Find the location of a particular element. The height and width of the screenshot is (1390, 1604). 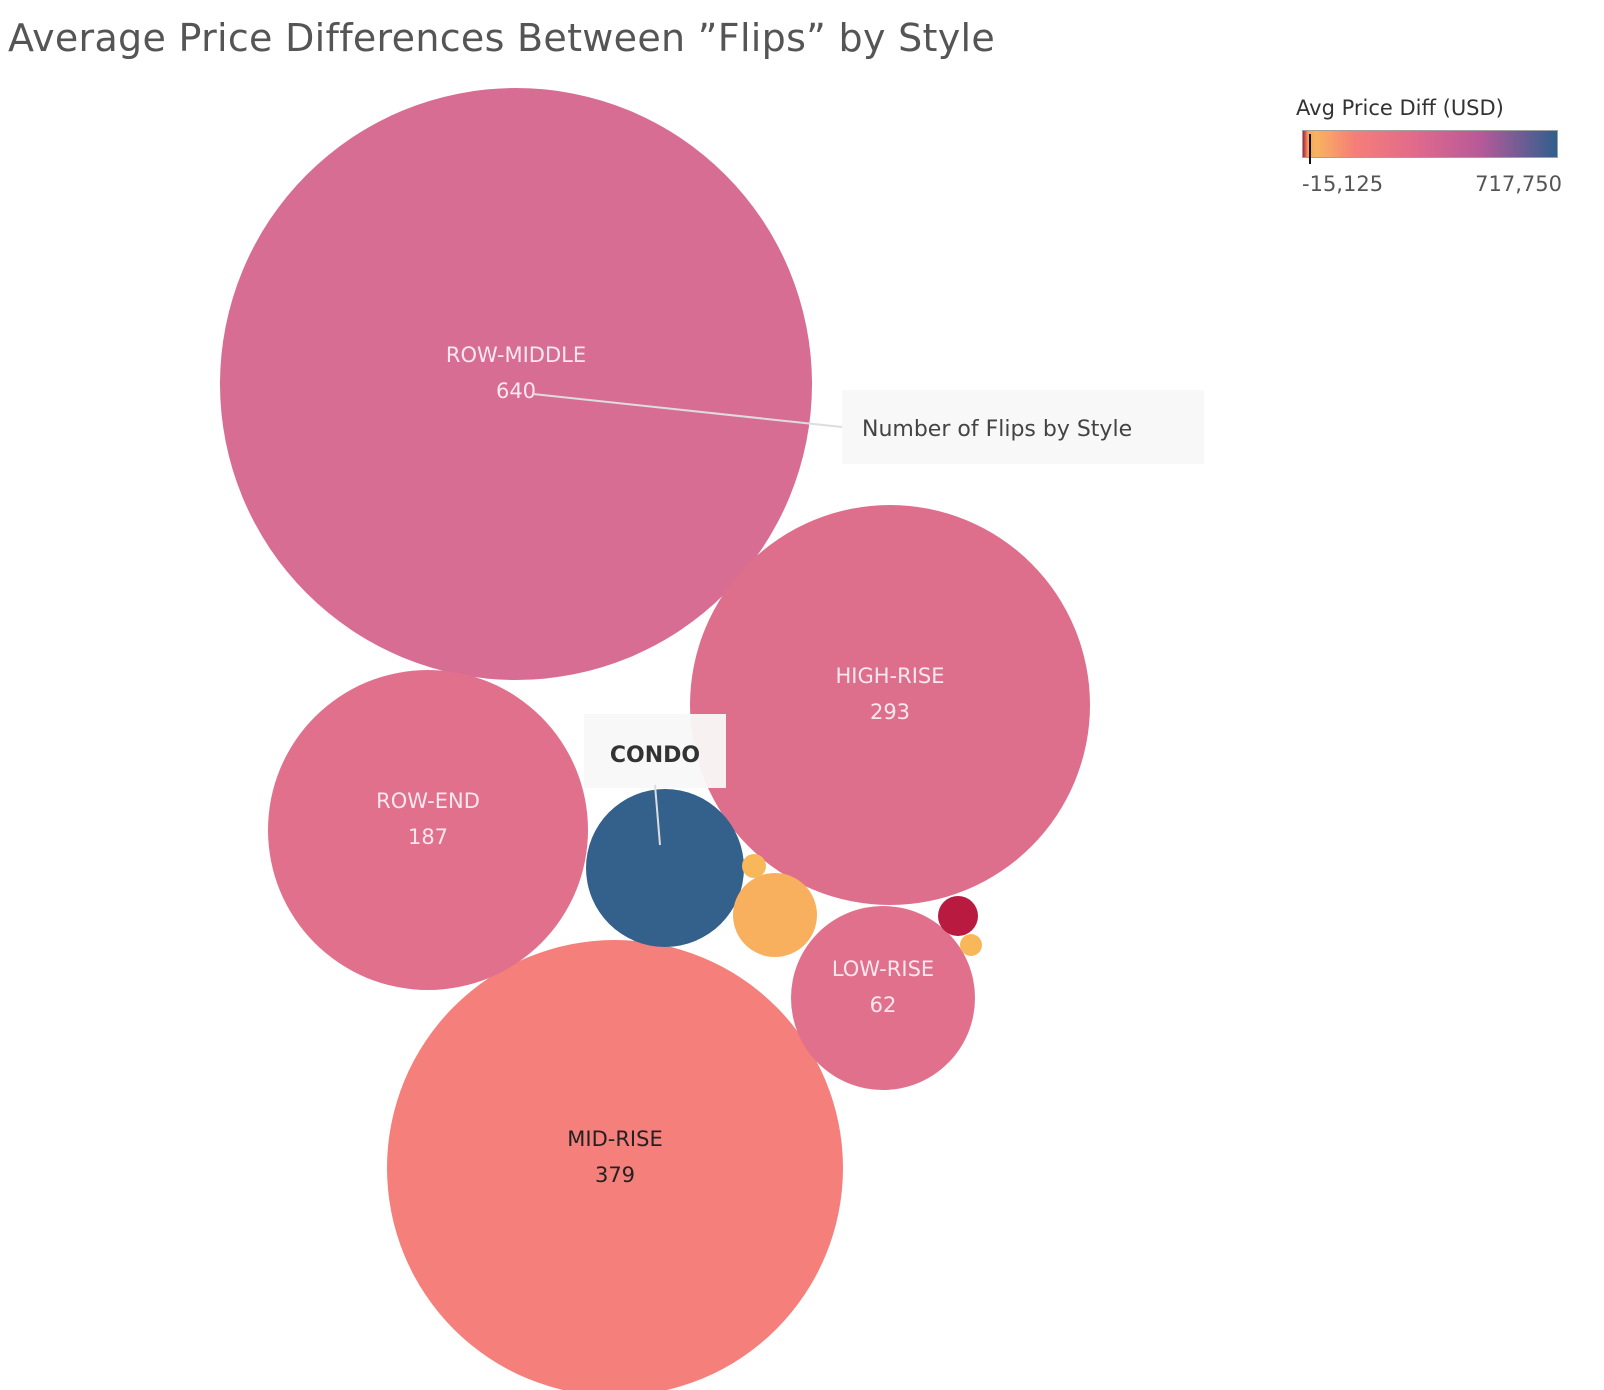

bubble-value-mid-rise: 379 is located at coordinates (615, 1175).